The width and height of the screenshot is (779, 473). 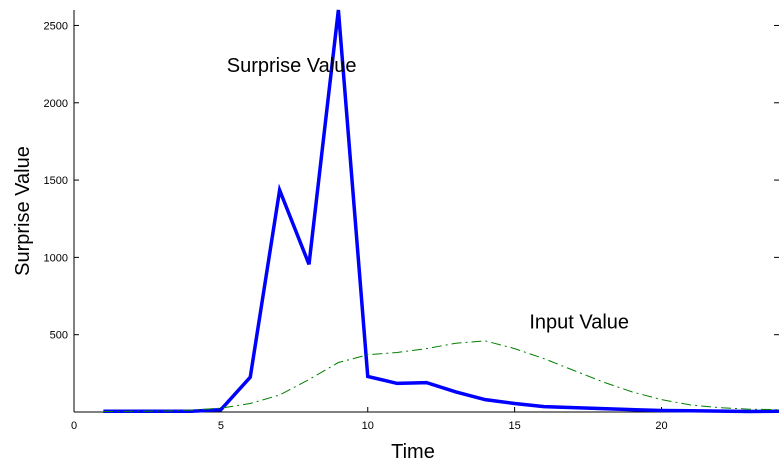 I want to click on y-tick-label: 1000, so click(x=56, y=258).